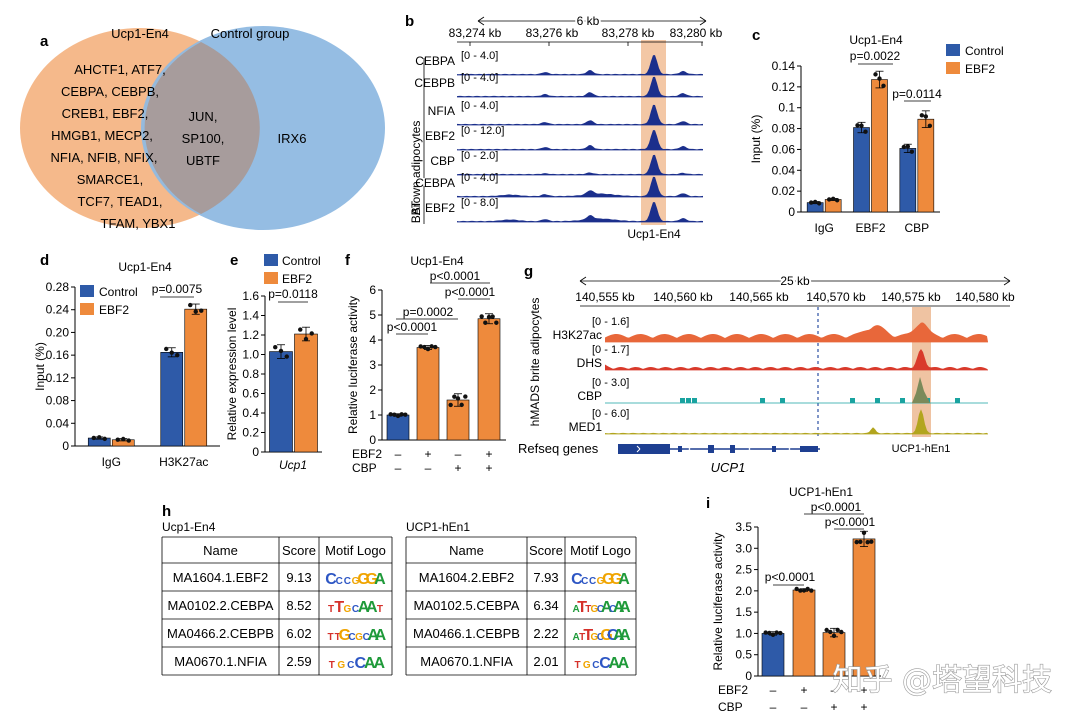 Image resolution: width=1080 pixels, height=721 pixels. What do you see at coordinates (119, 201) in the screenshot?
I see `venn-left-line: TCF7, TEAD1,` at bounding box center [119, 201].